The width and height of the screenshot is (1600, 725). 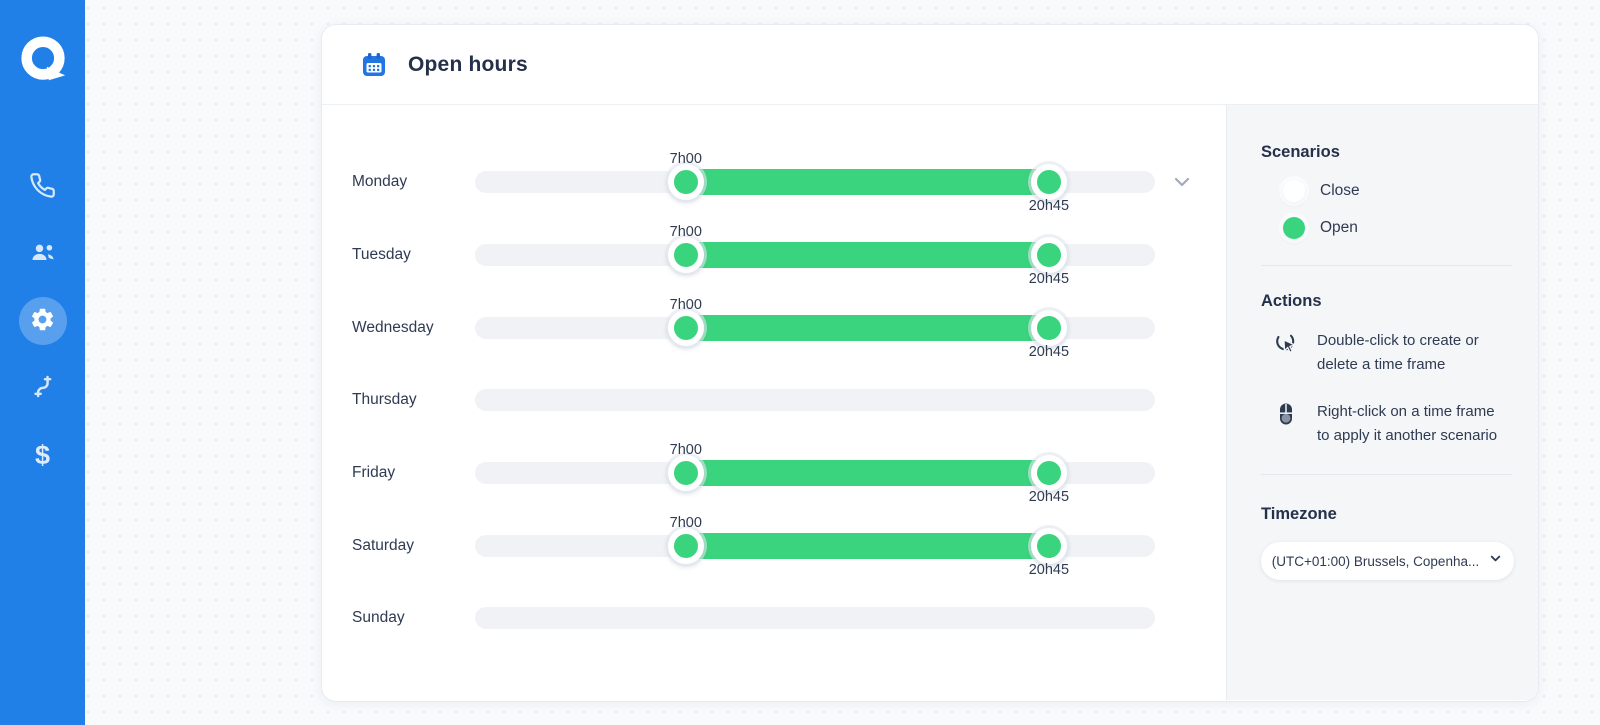 I want to click on gear-icon, so click(x=42, y=321).